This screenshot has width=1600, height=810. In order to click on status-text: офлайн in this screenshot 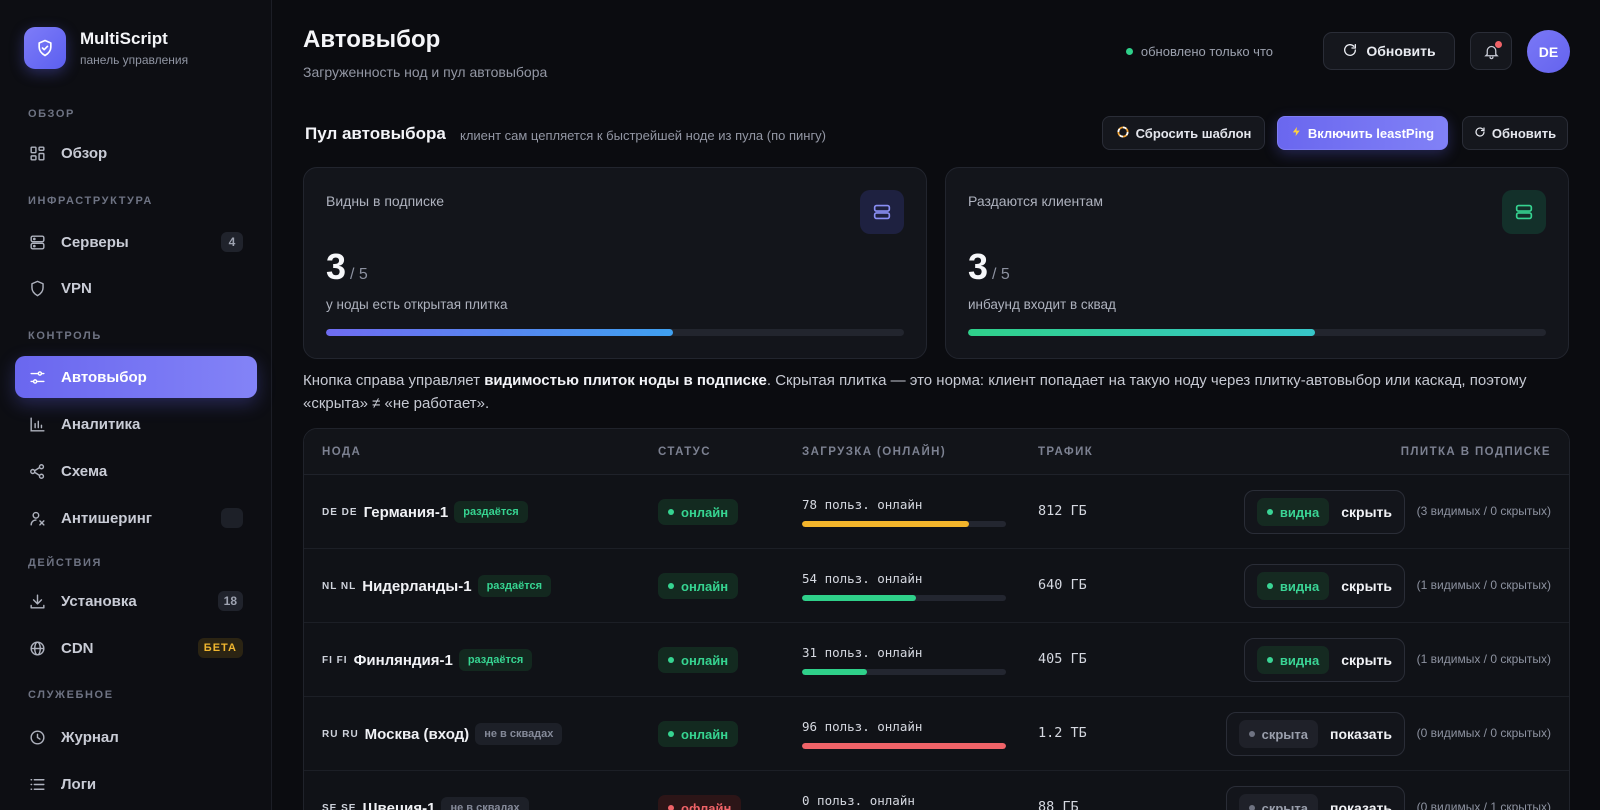, I will do `click(706, 805)`.